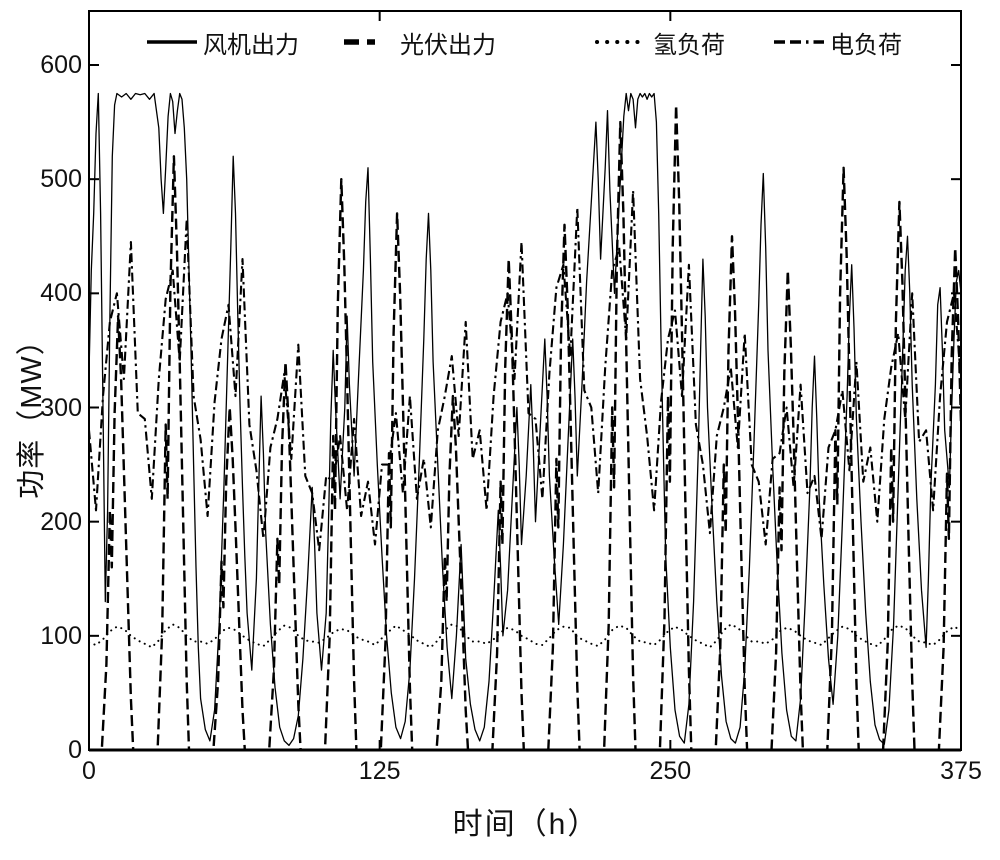 The width and height of the screenshot is (1000, 860). What do you see at coordinates (61, 407) in the screenshot?
I see `y-tick-label: 300` at bounding box center [61, 407].